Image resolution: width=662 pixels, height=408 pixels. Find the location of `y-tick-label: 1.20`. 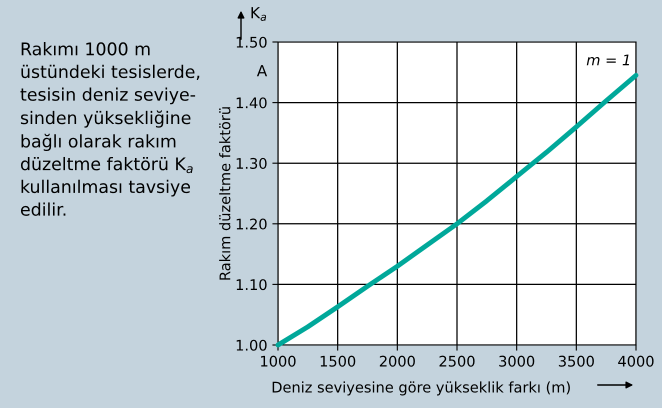

y-tick-label: 1.20 is located at coordinates (251, 224).